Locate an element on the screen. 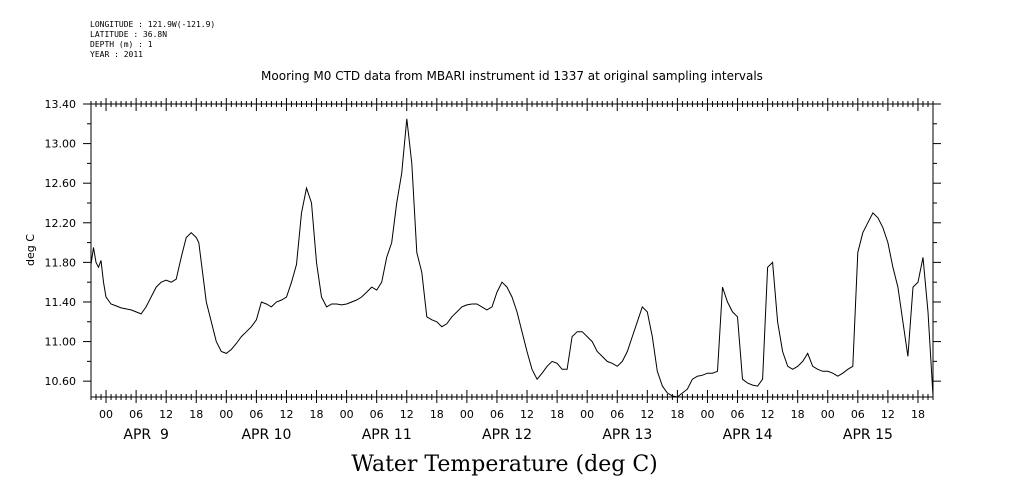 The width and height of the screenshot is (1009, 504). y-tick-label: 11.80 is located at coordinates (61, 262).